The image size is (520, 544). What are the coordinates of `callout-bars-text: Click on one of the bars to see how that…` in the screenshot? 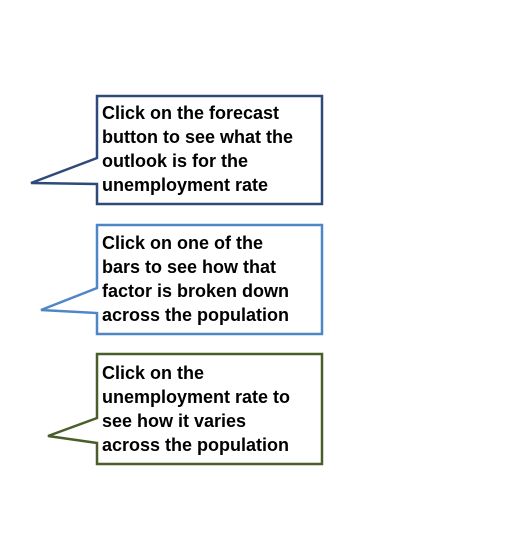 It's located at (210, 279).